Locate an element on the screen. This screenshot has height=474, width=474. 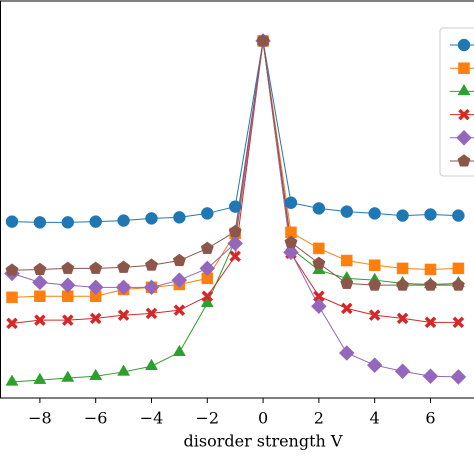
x-tick-label: 4 is located at coordinates (375, 418).